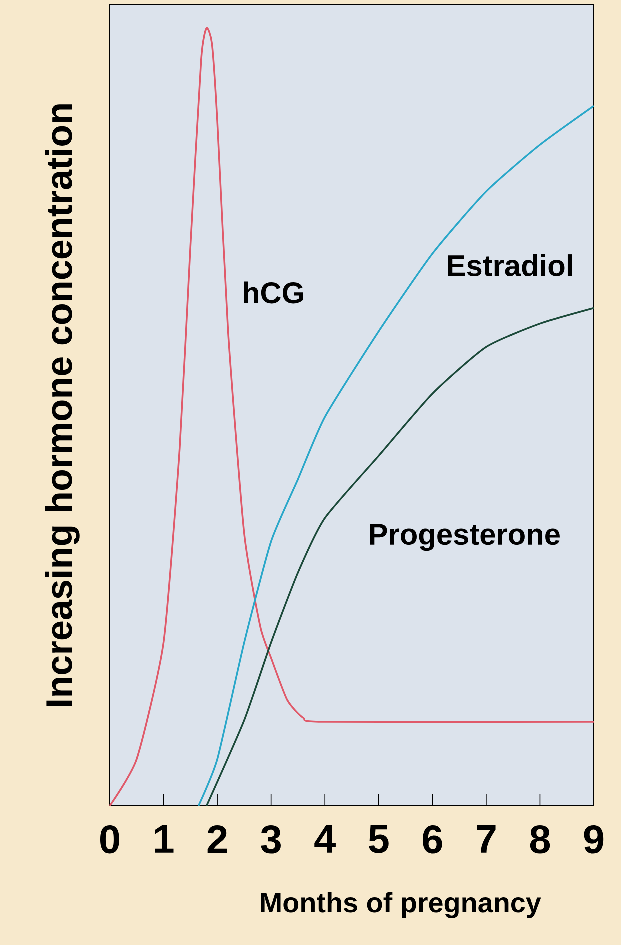 This screenshot has height=945, width=621. Describe the element at coordinates (465, 538) in the screenshot. I see `series-label: Progesterone` at that location.